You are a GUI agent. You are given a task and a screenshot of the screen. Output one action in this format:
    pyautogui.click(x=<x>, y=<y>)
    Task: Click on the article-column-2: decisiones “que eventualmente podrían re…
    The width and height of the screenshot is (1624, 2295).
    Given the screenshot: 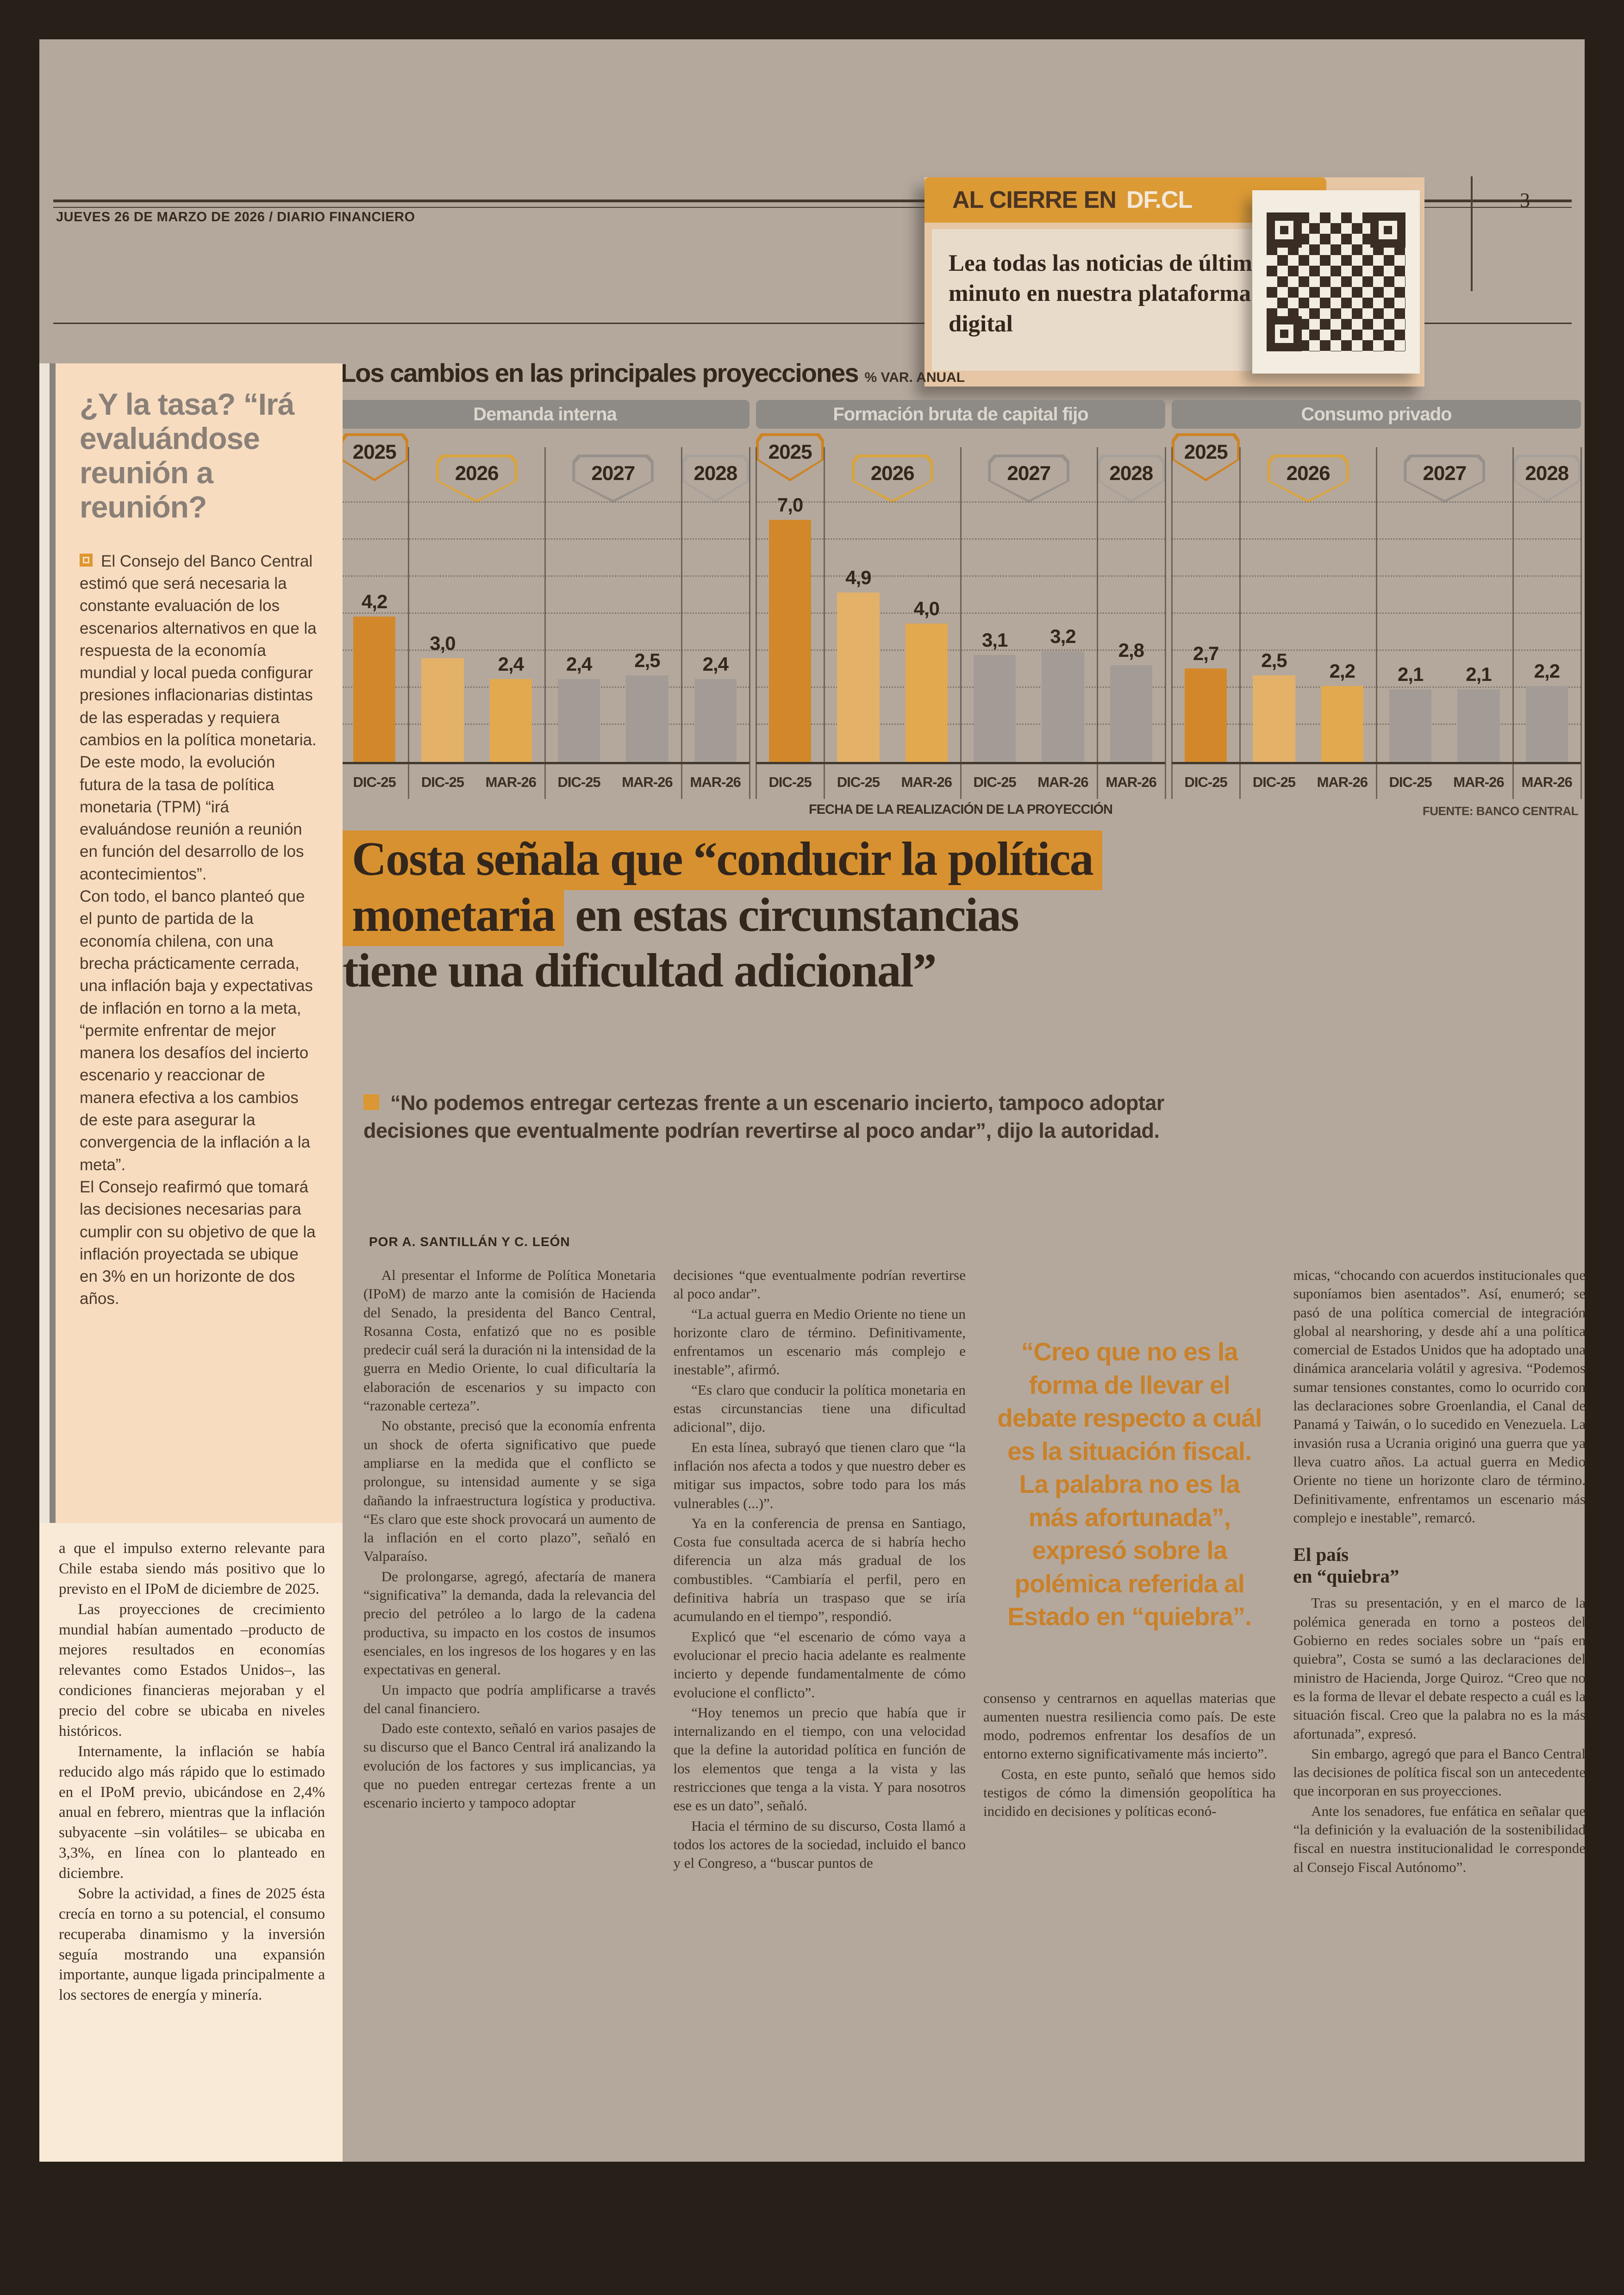 What is the action you would take?
    pyautogui.click(x=820, y=1694)
    